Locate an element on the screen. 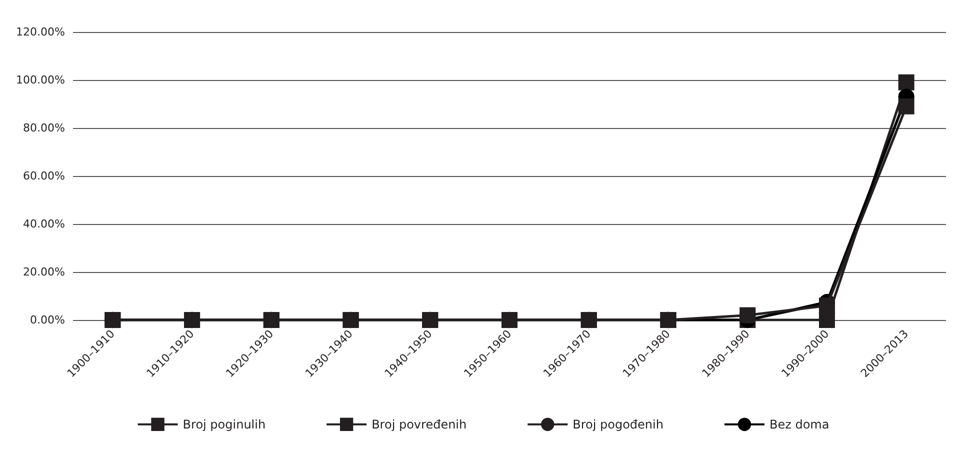 This screenshot has height=462, width=967. y-tick-label: 20.00% is located at coordinates (44, 272).